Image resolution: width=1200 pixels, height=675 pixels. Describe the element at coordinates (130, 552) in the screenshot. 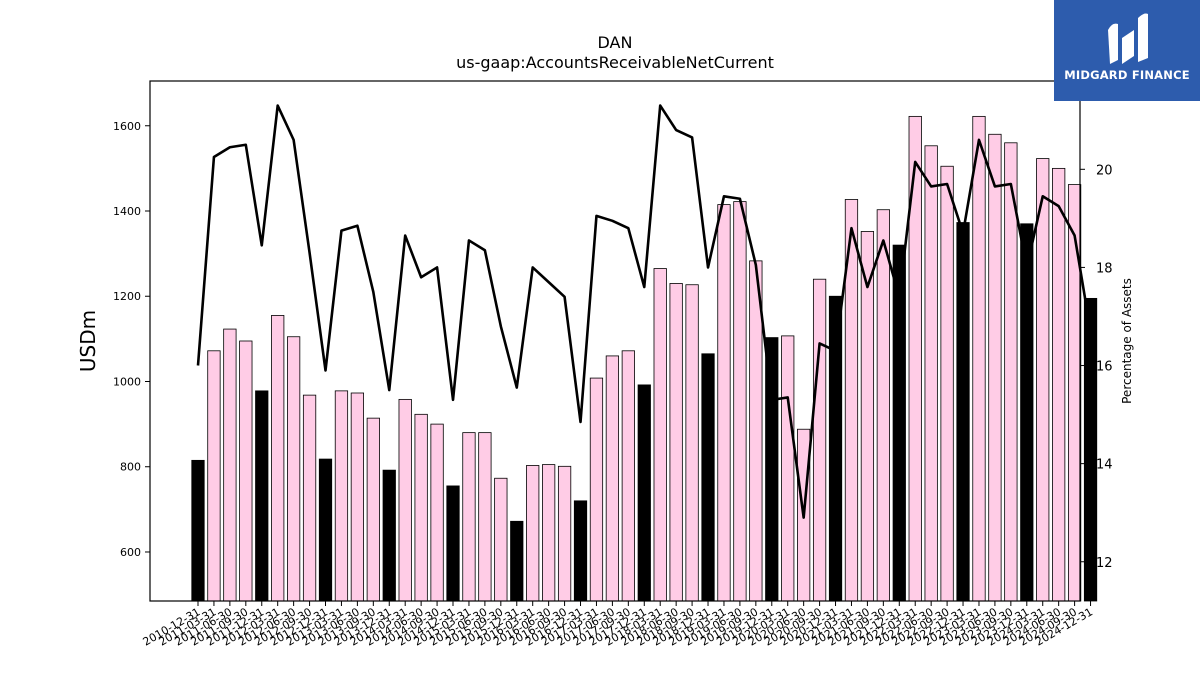

I see `y-tick-label: 600` at that location.